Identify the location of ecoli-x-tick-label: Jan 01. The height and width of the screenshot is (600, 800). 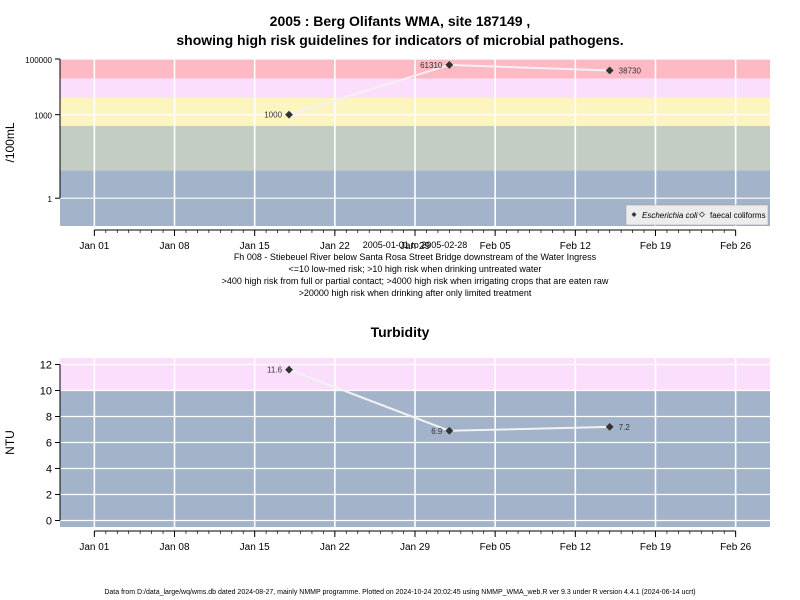
(94, 246).